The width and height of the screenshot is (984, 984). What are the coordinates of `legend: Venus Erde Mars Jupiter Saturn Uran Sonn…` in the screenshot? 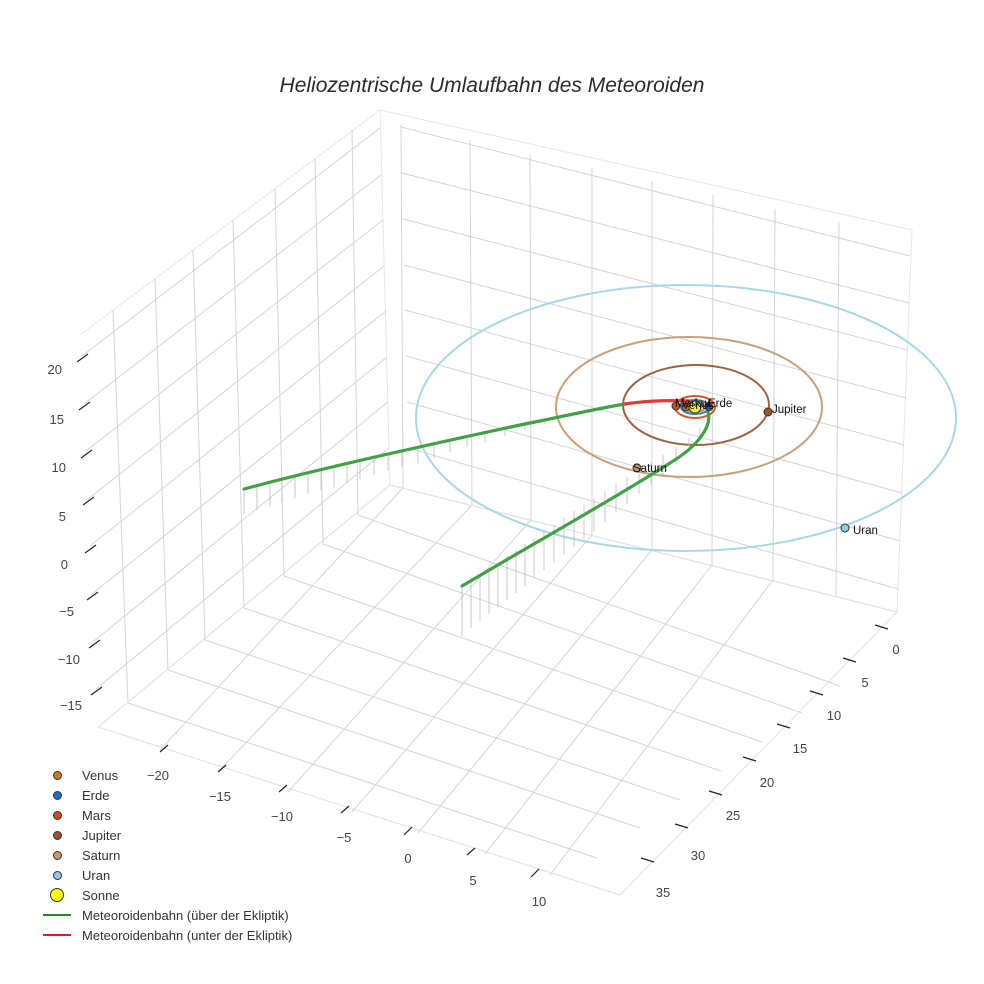 It's located at (165, 855).